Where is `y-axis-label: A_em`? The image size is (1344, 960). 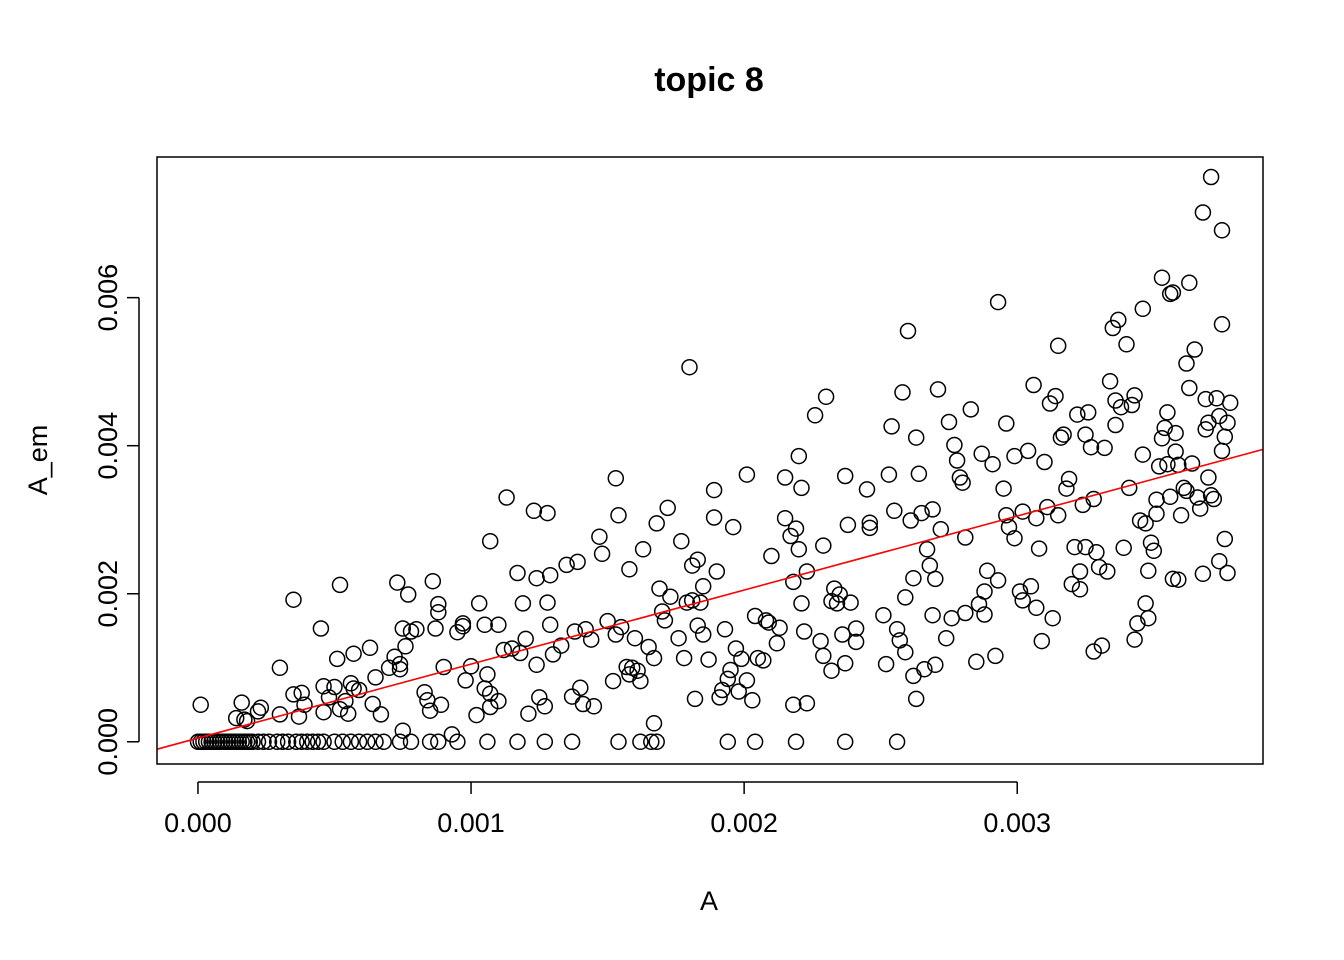 y-axis-label: A_em is located at coordinates (38, 460).